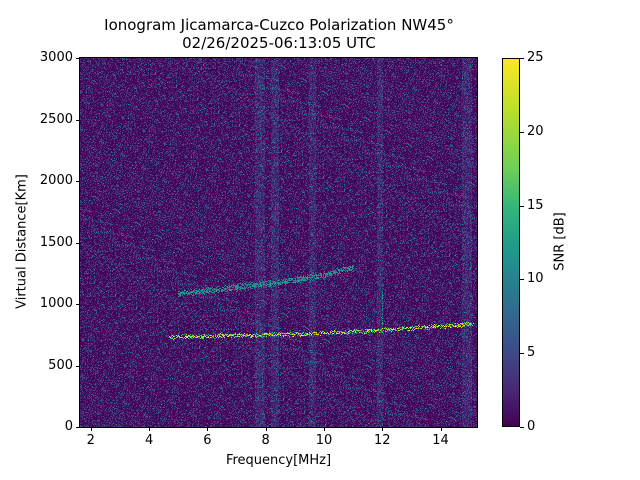  What do you see at coordinates (279, 43) in the screenshot?
I see `chart-subtitle: 02/26/2025-06:13:05 UTC` at bounding box center [279, 43].